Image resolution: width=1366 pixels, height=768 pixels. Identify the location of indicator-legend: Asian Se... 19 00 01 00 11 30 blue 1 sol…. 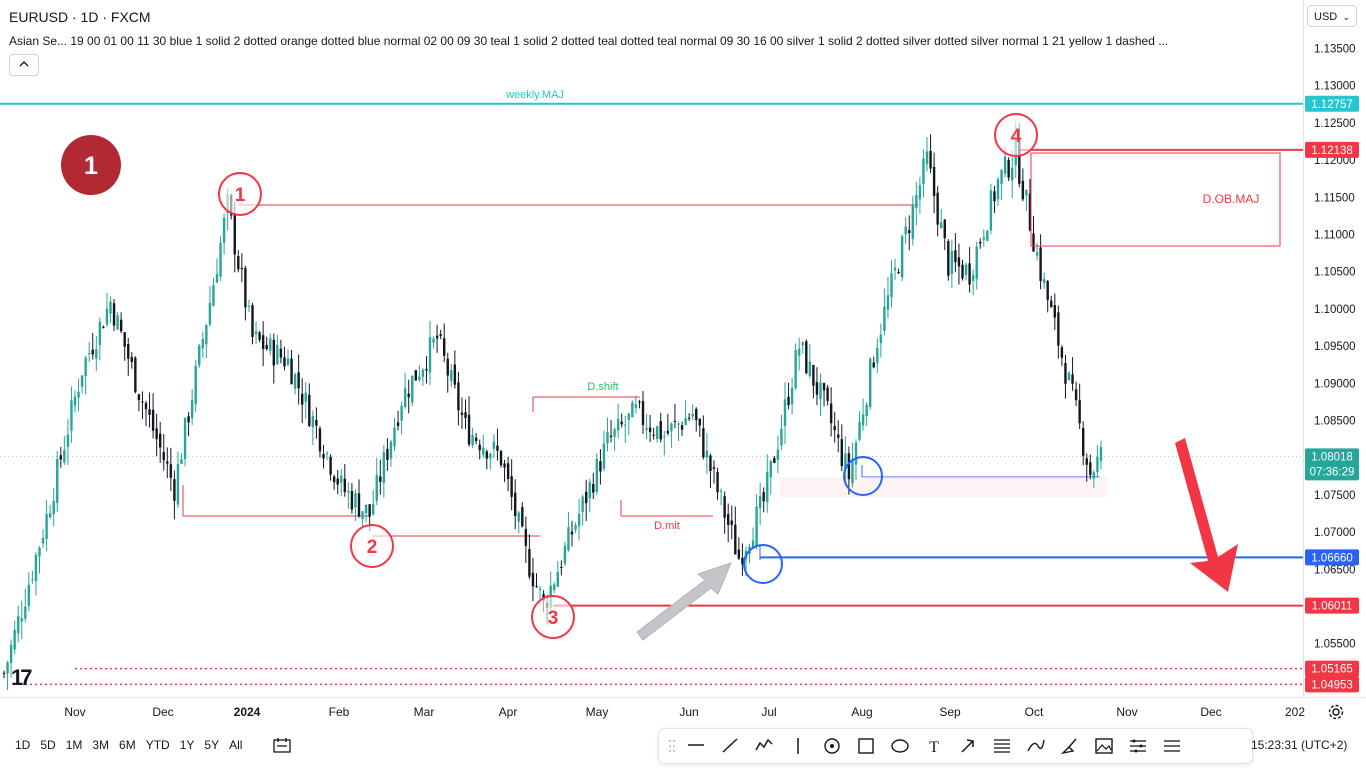
(589, 41).